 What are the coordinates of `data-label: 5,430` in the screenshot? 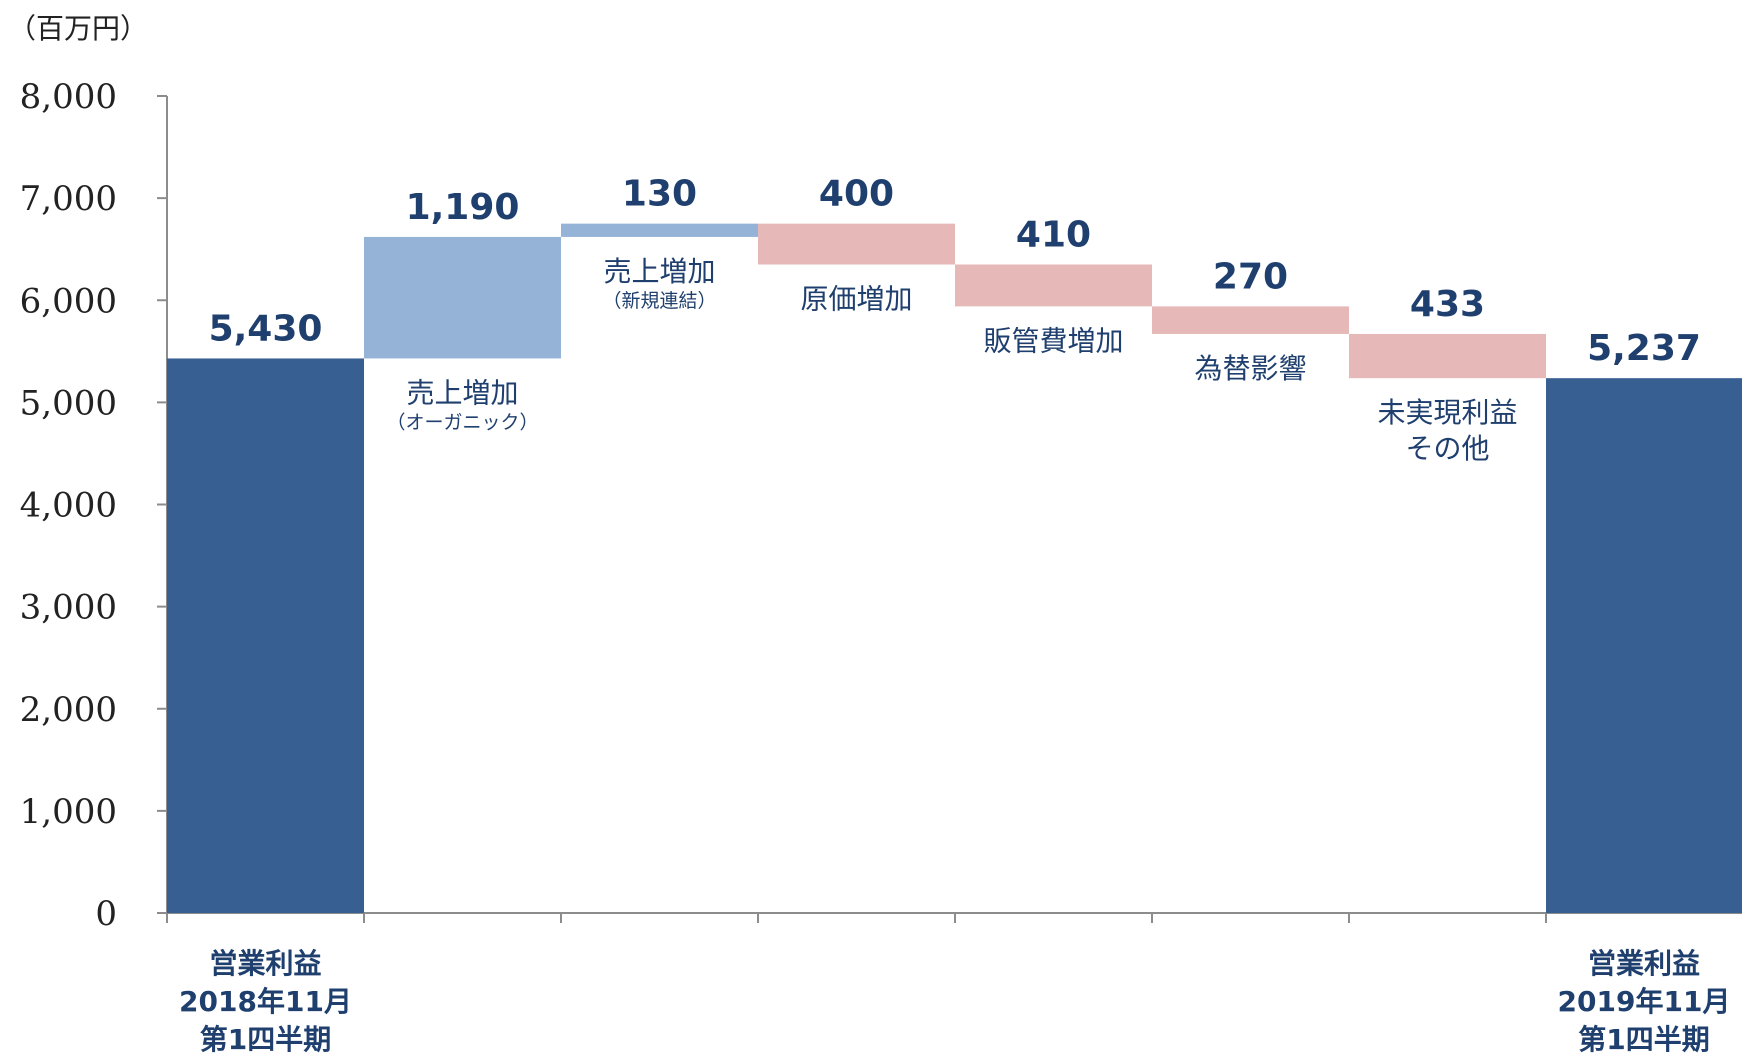 It's located at (266, 328).